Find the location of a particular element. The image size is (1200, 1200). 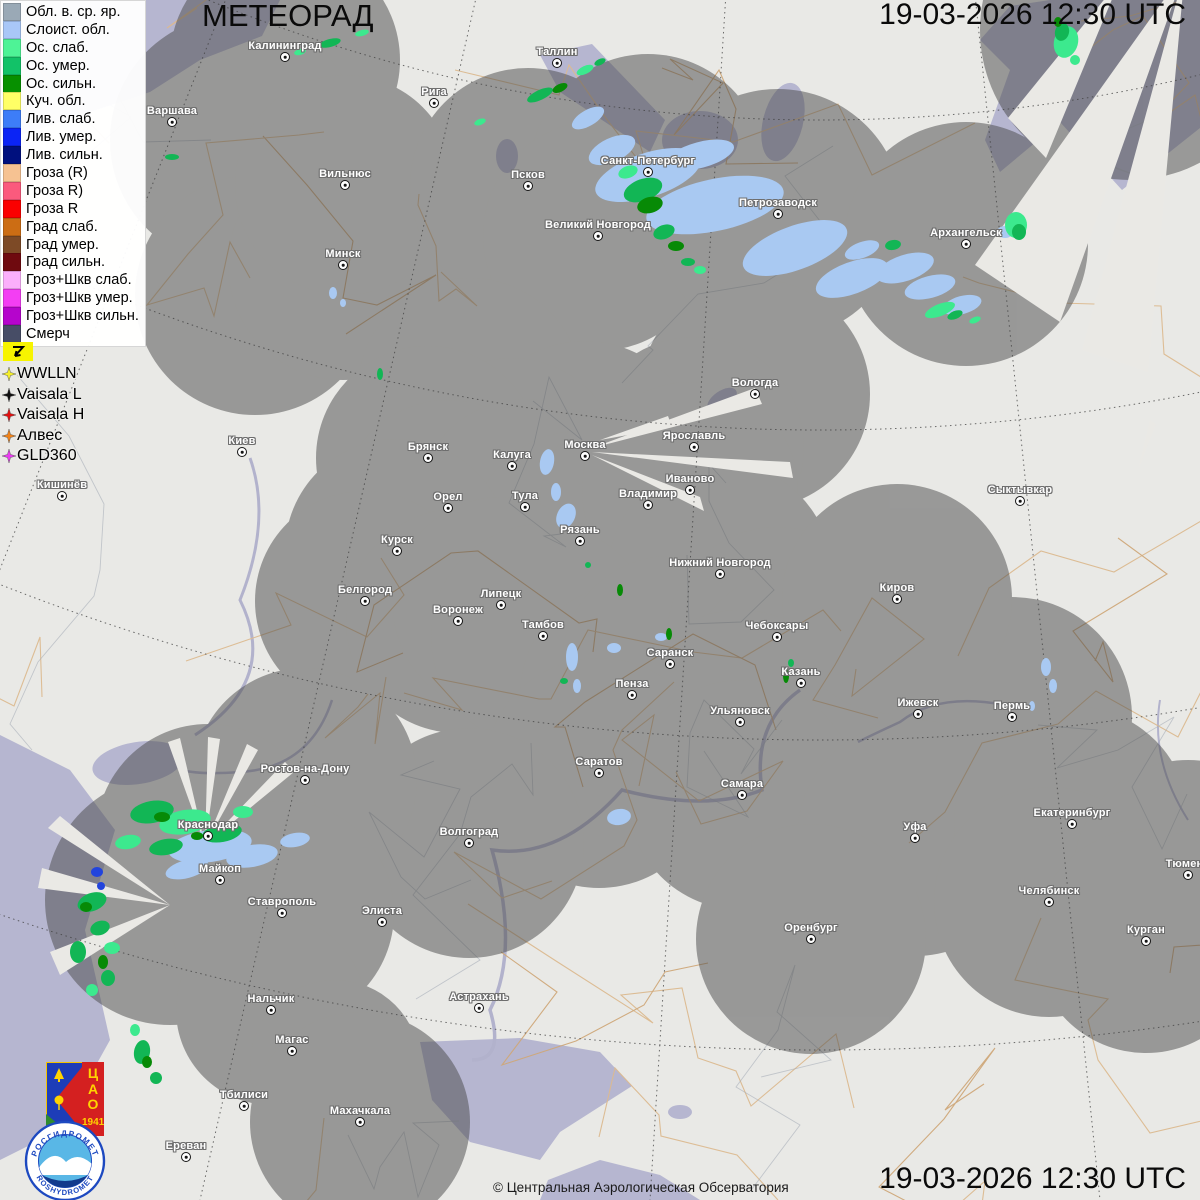

city-label: Тюмень is located at coordinates (1182, 864).